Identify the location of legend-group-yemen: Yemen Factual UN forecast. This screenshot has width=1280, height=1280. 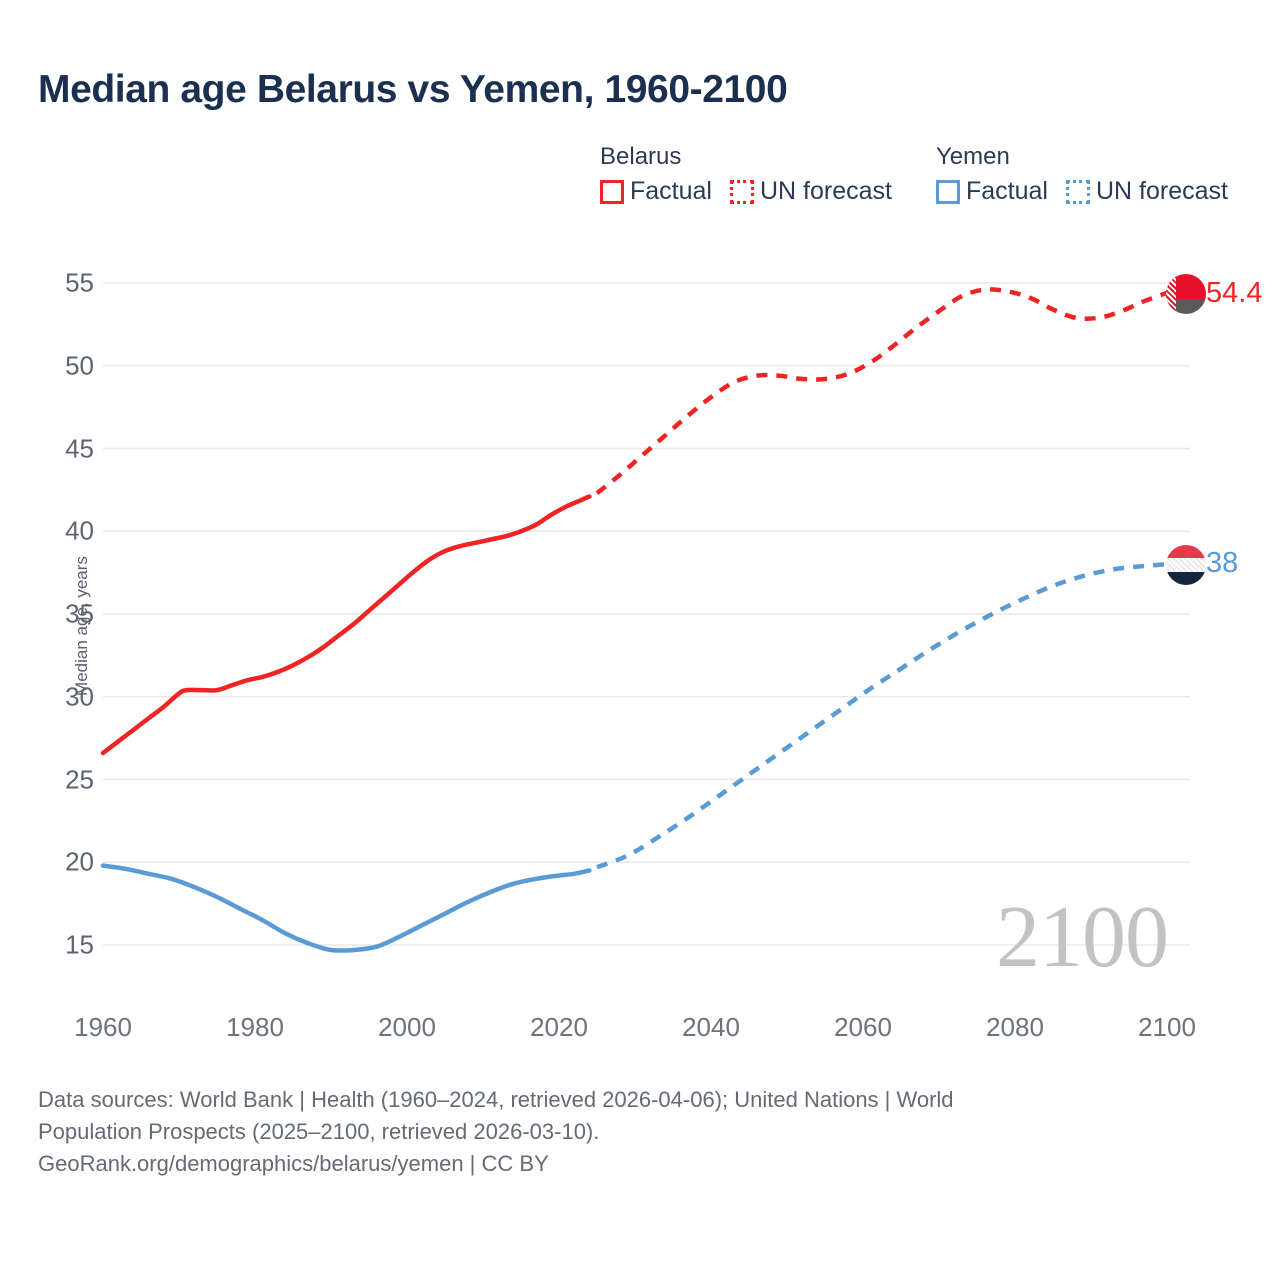
(1091, 174).